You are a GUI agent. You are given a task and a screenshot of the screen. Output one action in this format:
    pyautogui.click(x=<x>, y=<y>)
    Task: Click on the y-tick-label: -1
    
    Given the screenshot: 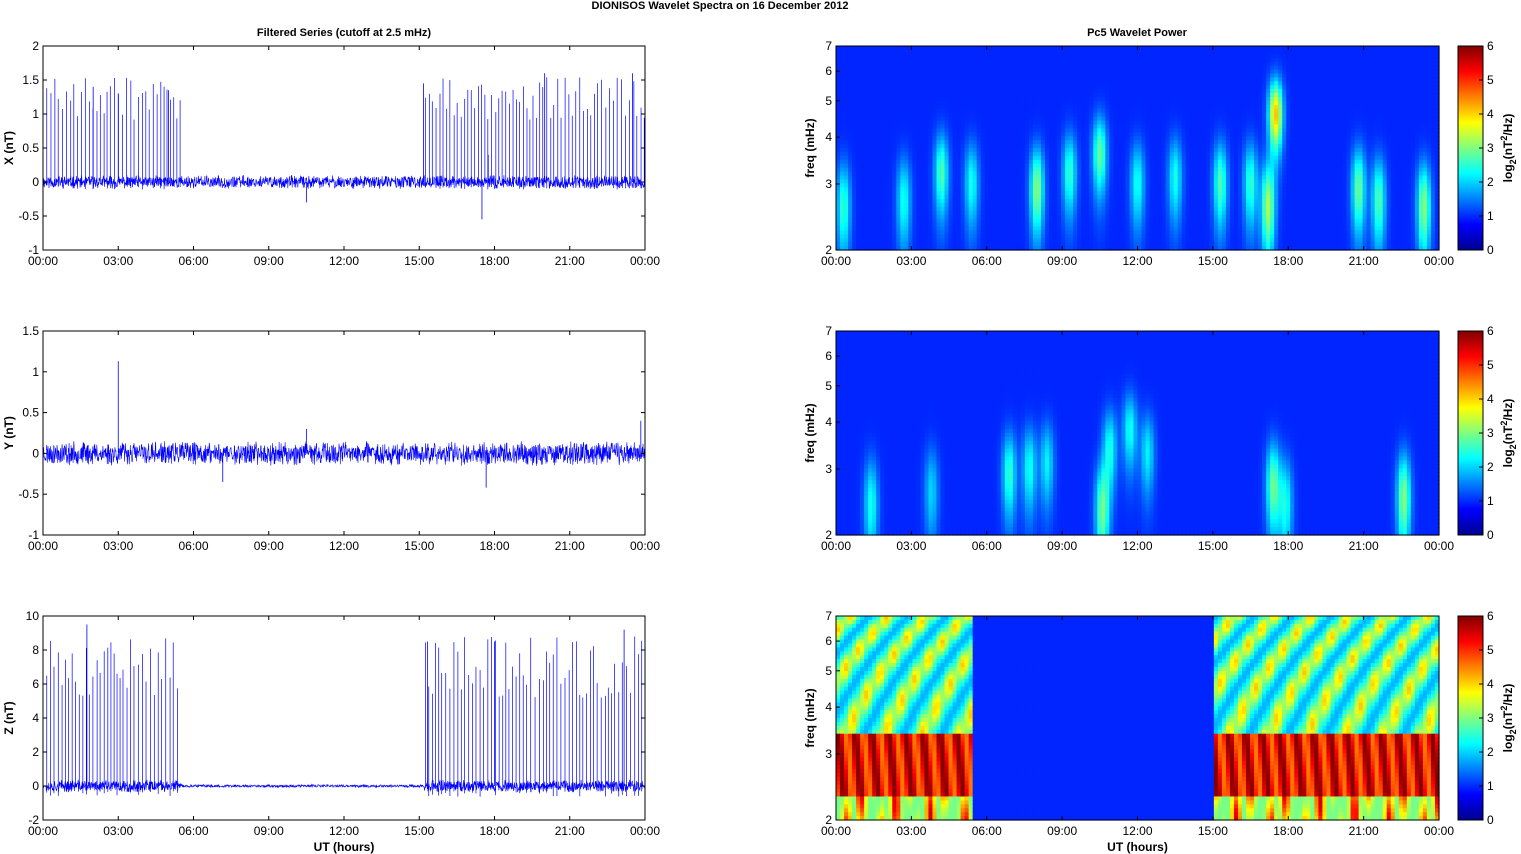 What is the action you would take?
    pyautogui.click(x=33, y=535)
    